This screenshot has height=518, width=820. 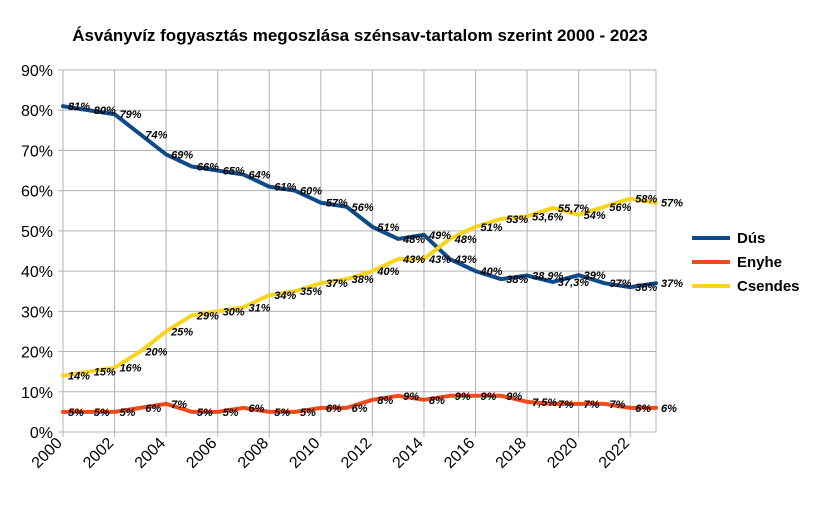 What do you see at coordinates (105, 373) in the screenshot?
I see `data-label: 15%` at bounding box center [105, 373].